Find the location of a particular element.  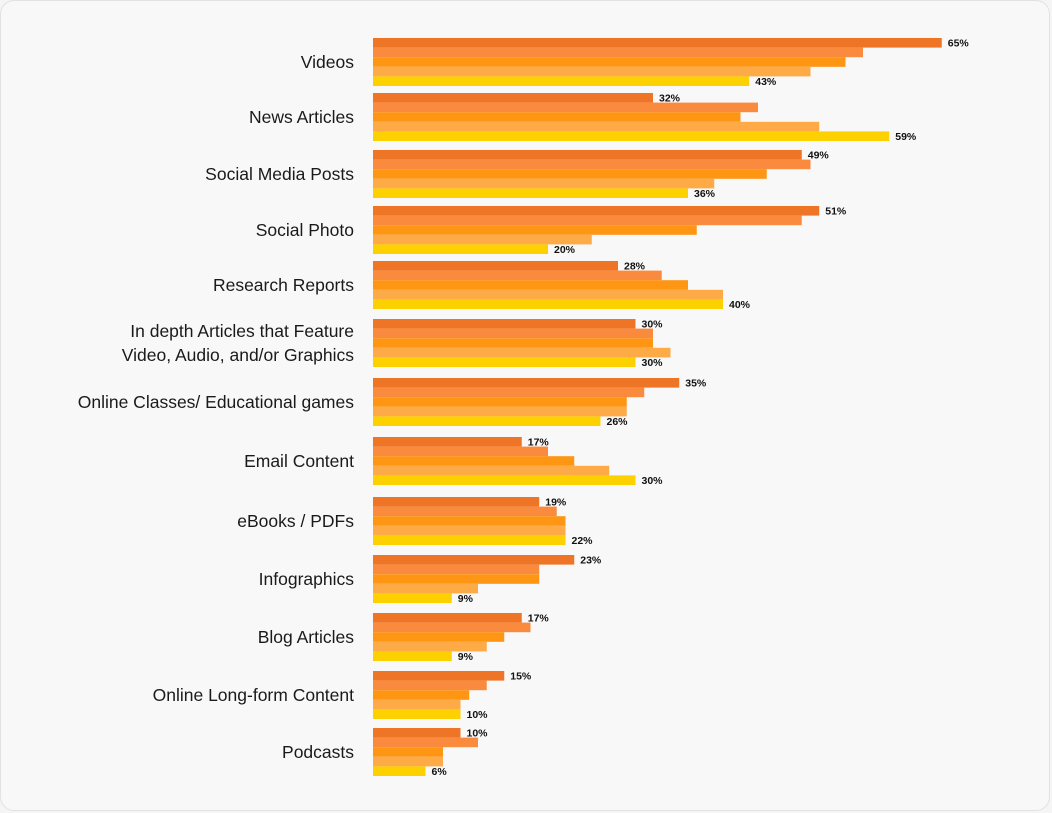

value-label-top-3: 51% is located at coordinates (836, 211).